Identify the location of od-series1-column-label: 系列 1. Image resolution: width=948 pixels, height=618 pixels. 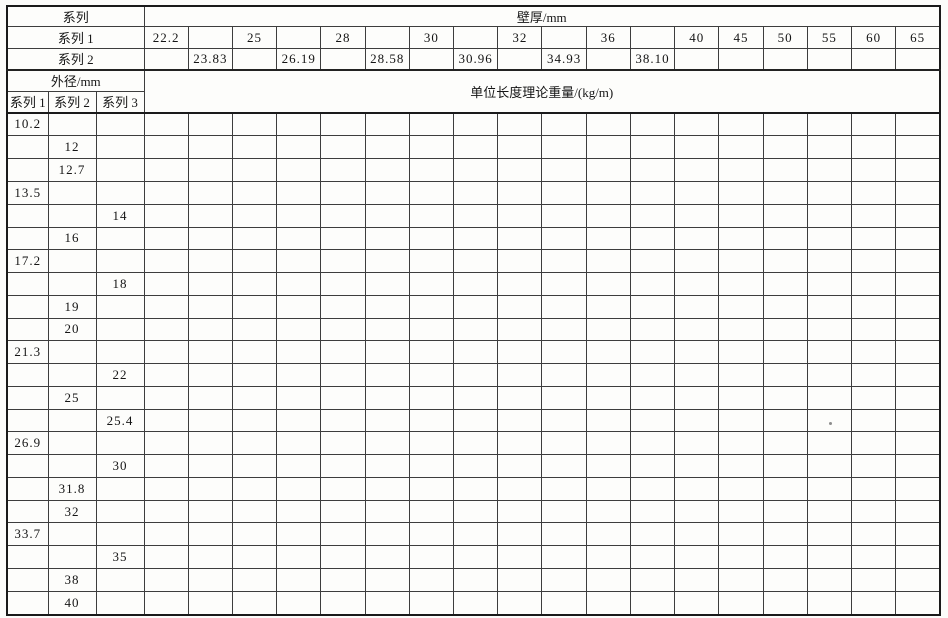
(27, 102).